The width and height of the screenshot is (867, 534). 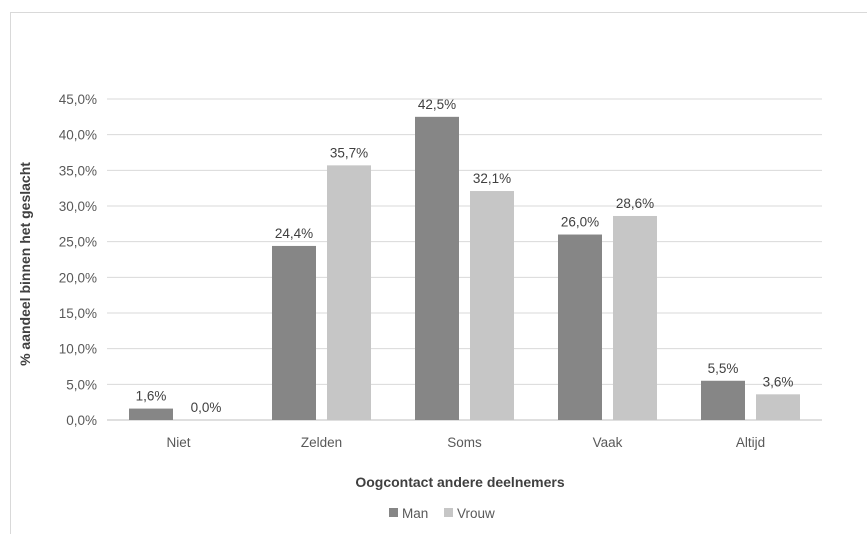 What do you see at coordinates (206, 407) in the screenshot?
I see `data-label: 0,0%` at bounding box center [206, 407].